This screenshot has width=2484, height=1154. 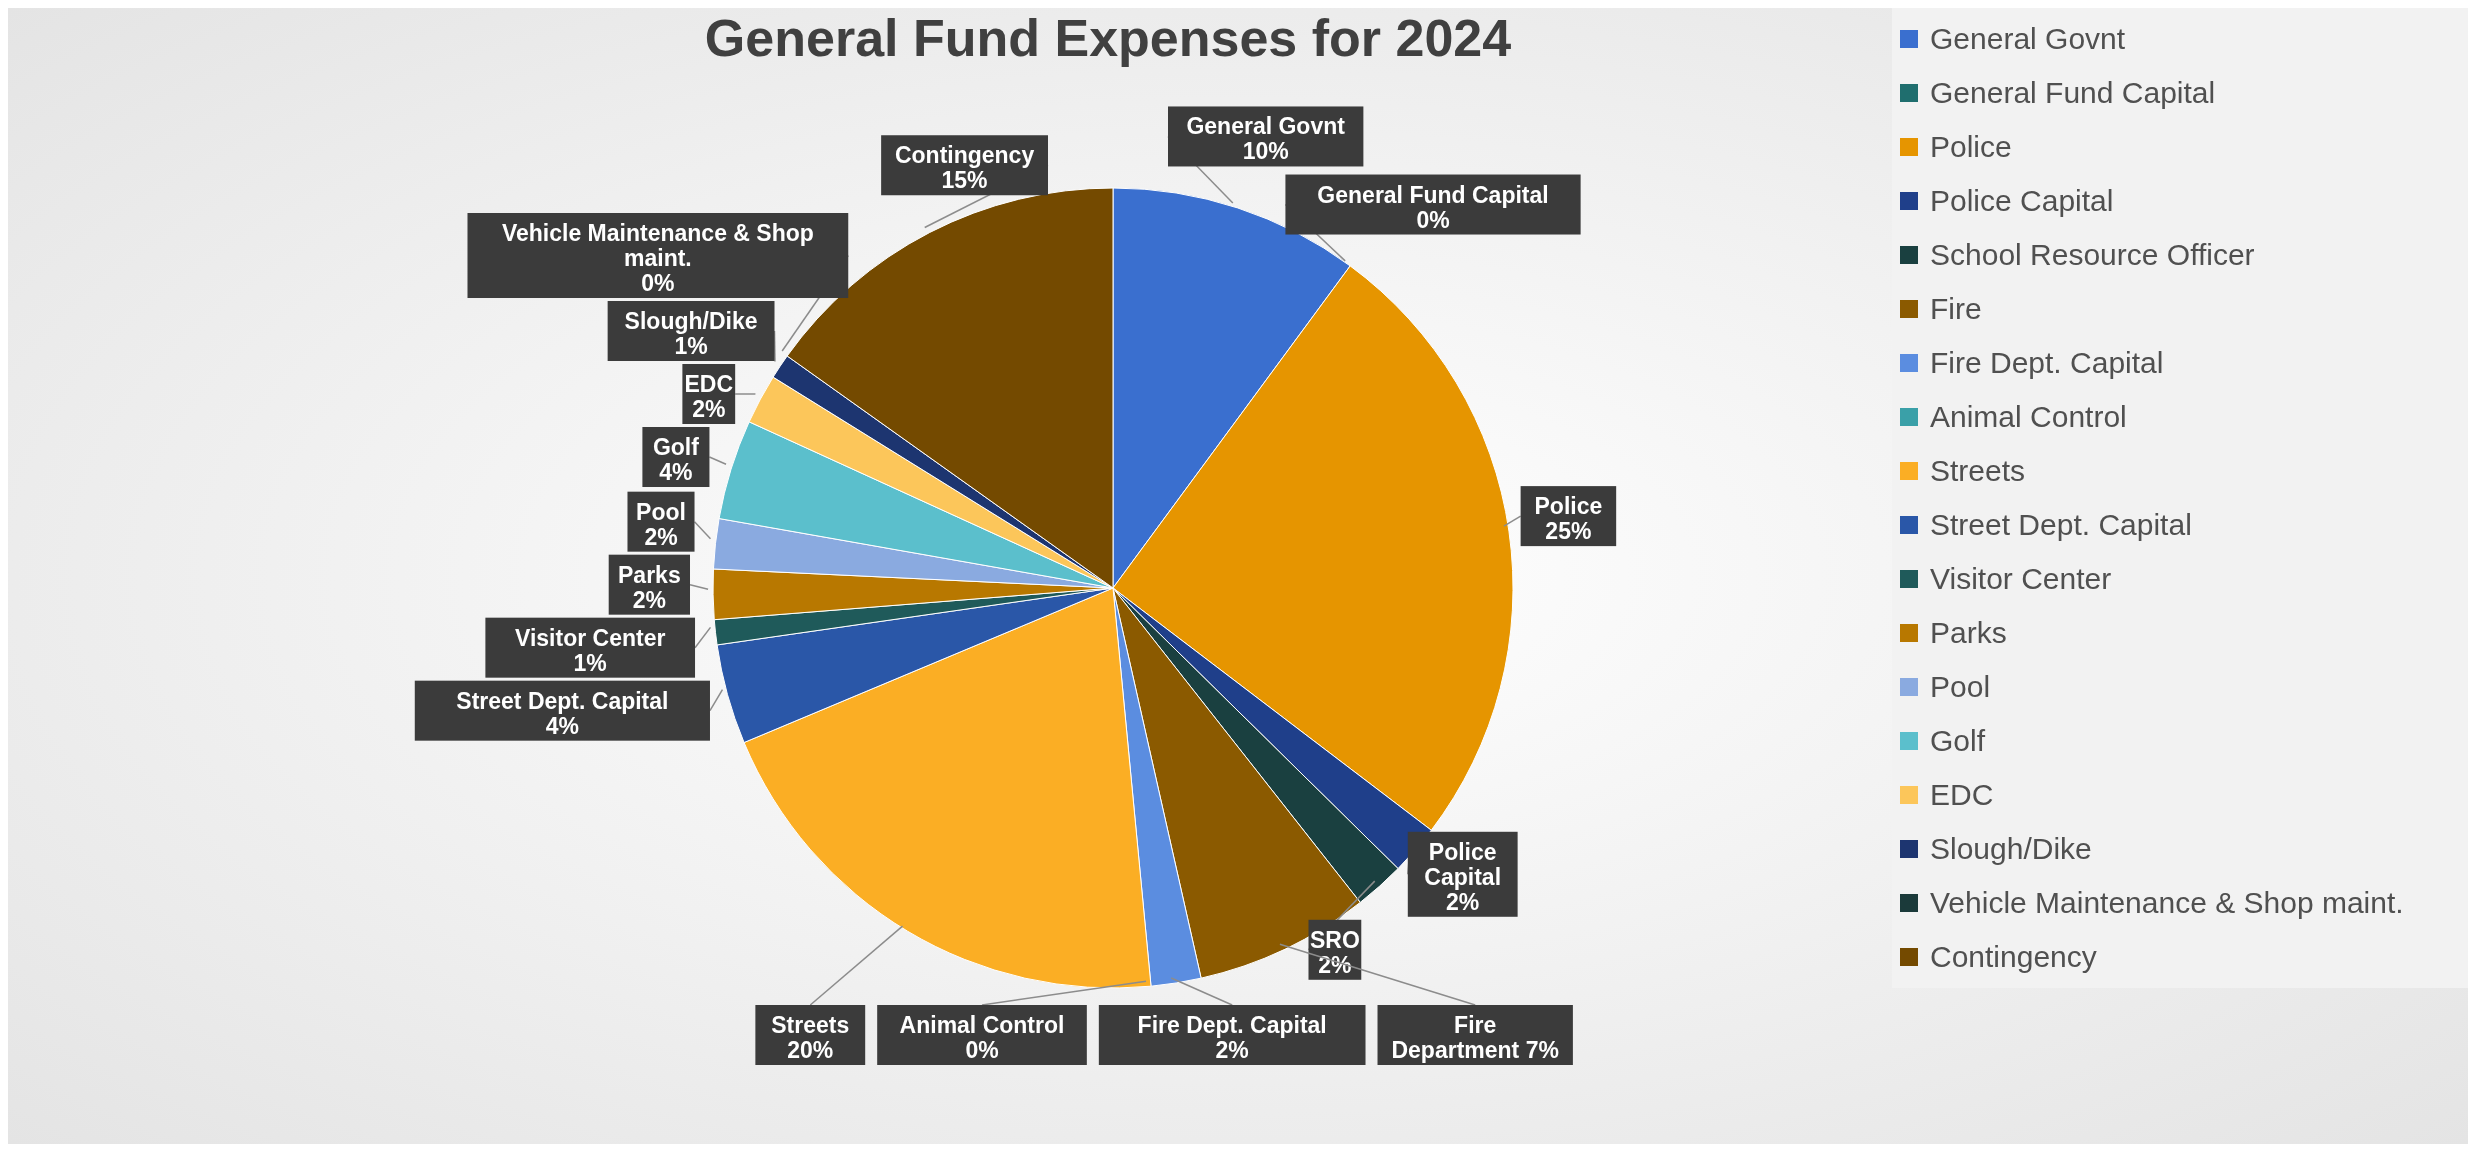 I want to click on data-label: Streets 20%, so click(x=810, y=1037).